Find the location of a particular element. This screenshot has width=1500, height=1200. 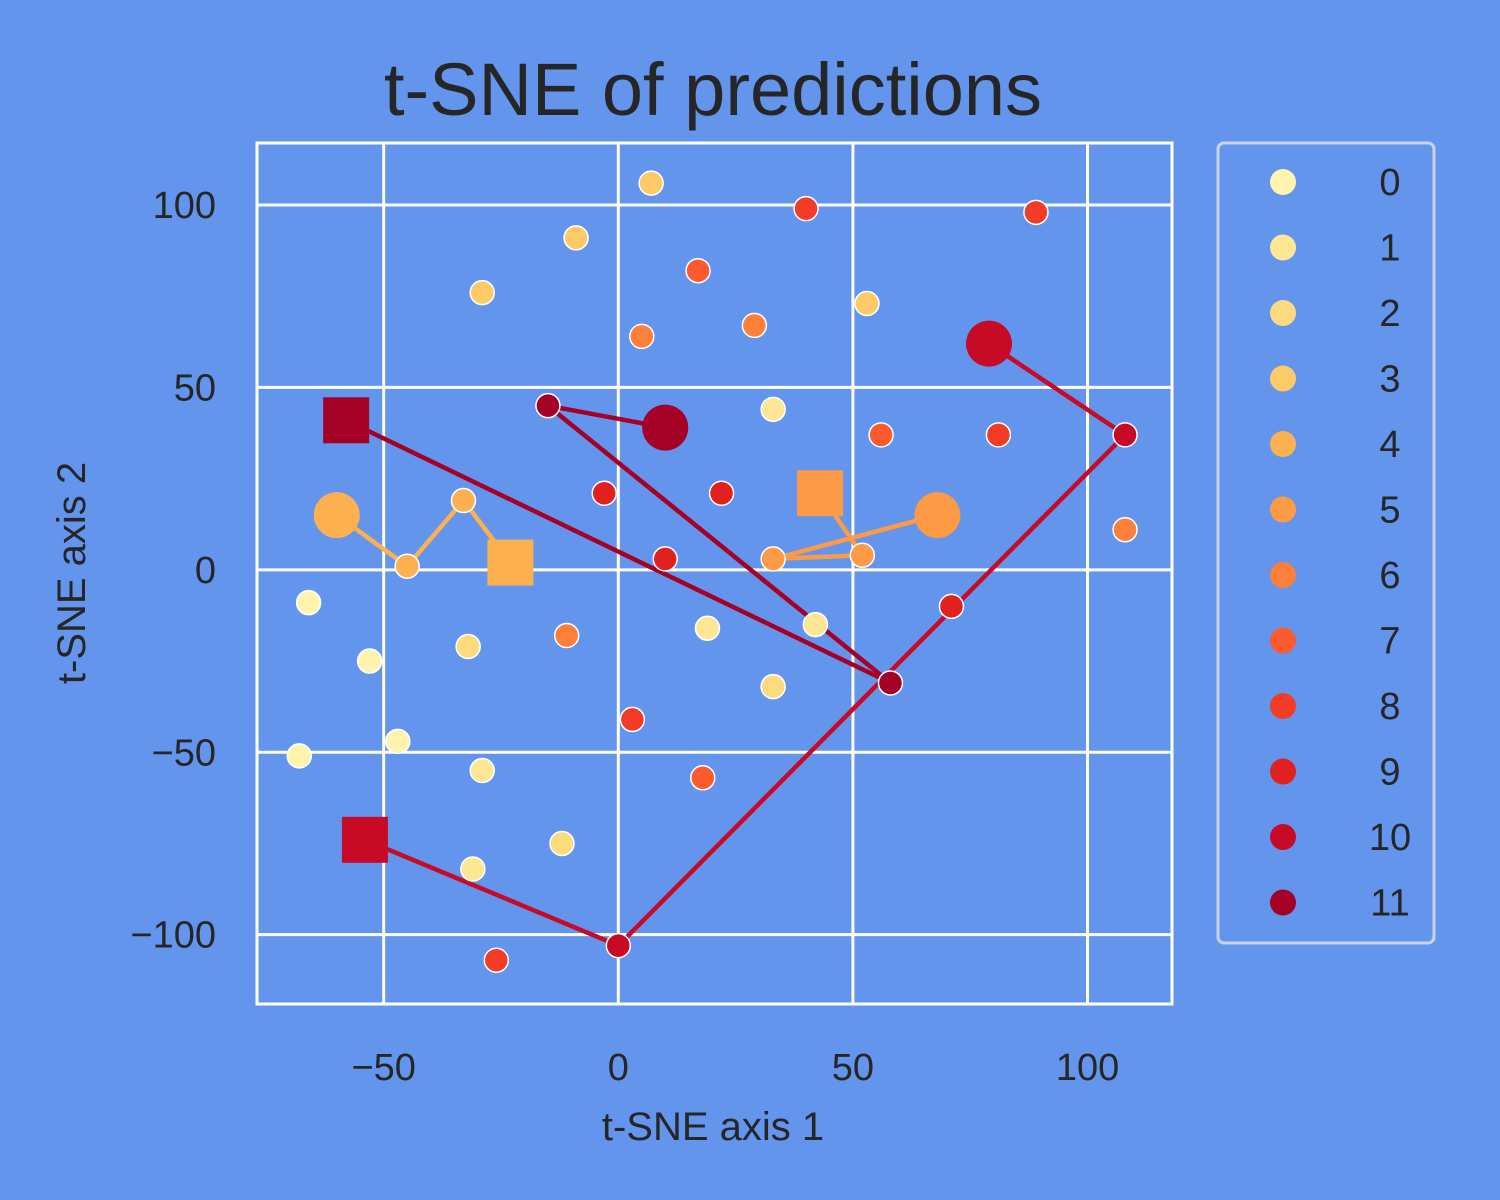

legend-item: 2 is located at coordinates (1335, 314).